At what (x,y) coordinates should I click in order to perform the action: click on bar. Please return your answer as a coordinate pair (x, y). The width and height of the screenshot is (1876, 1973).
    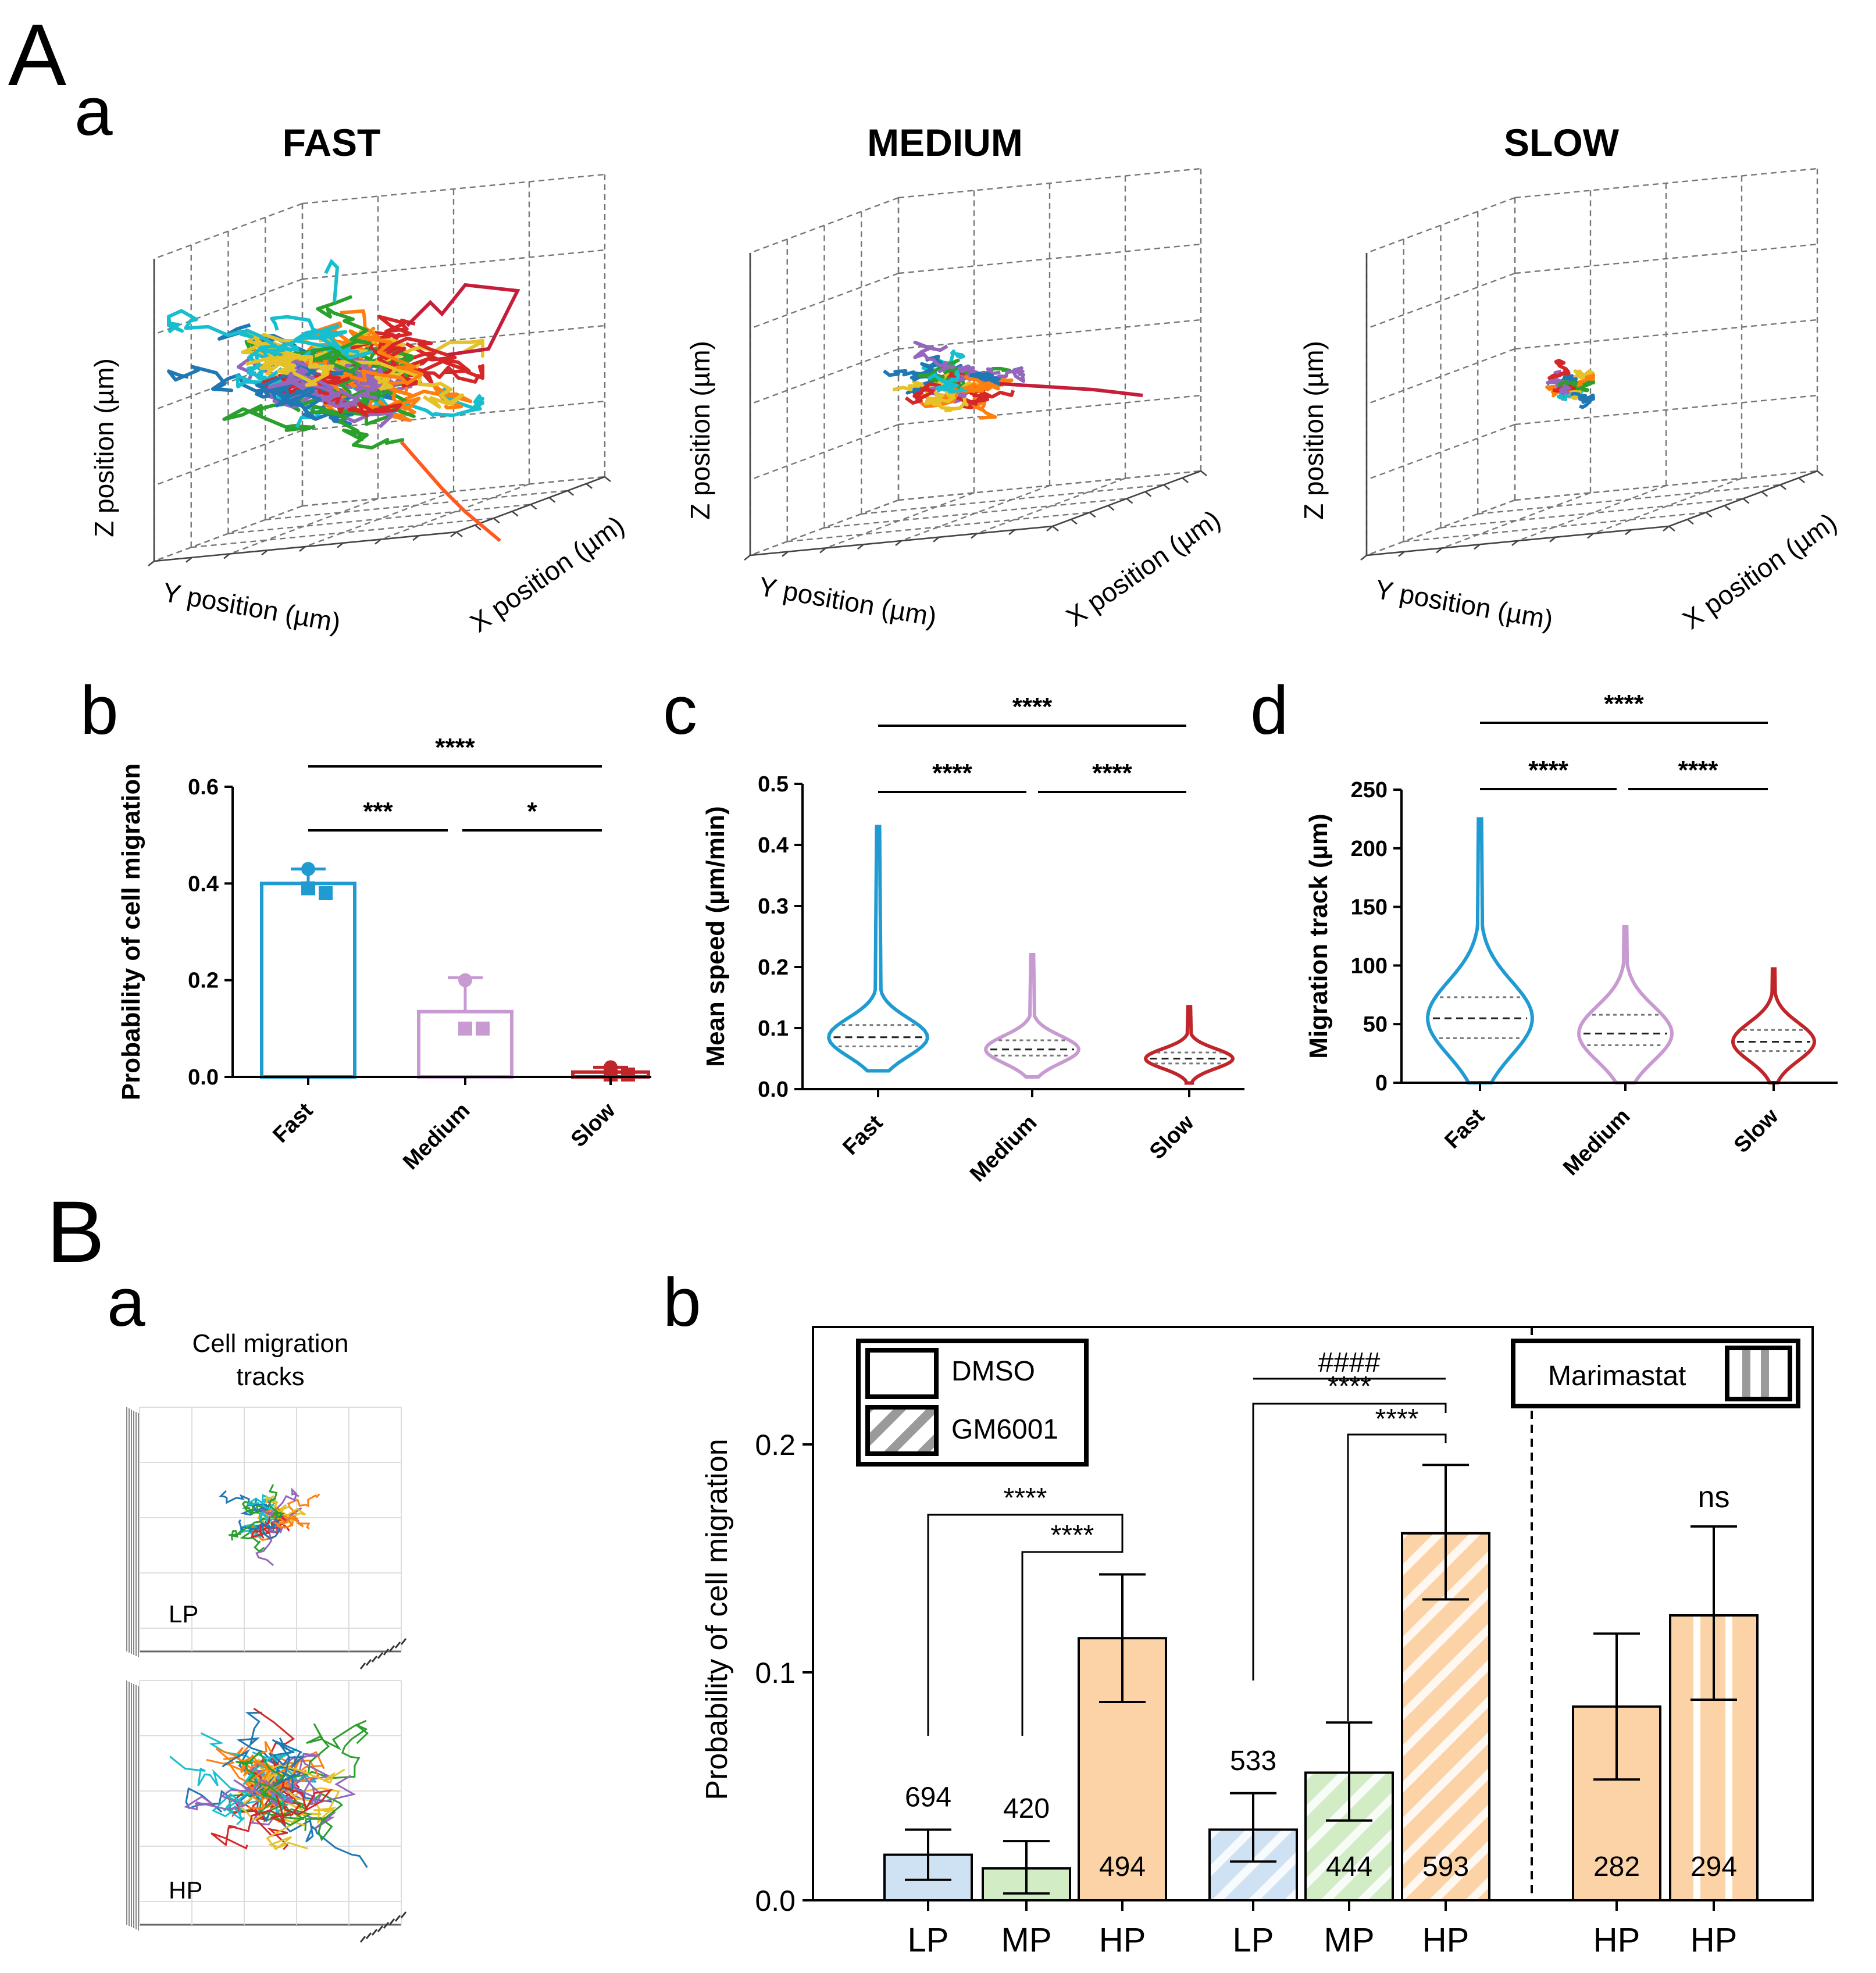
    Looking at the image, I should click on (465, 1044).